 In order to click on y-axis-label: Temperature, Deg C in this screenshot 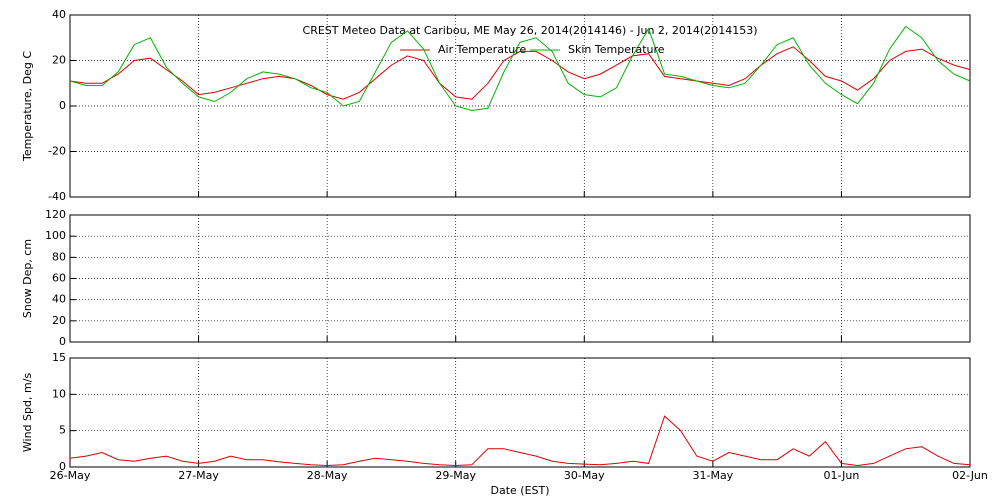, I will do `click(27, 106)`.